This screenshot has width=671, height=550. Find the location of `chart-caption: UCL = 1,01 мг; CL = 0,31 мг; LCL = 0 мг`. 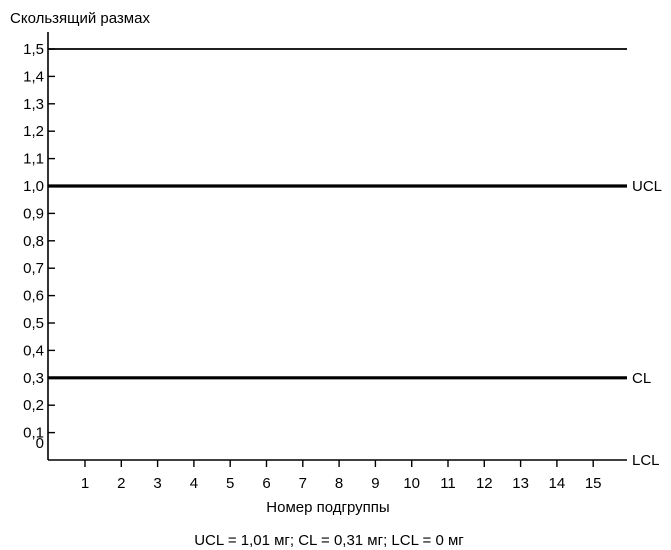

chart-caption: UCL = 1,01 мг; CL = 0,31 мг; LCL = 0 мг is located at coordinates (329, 540).